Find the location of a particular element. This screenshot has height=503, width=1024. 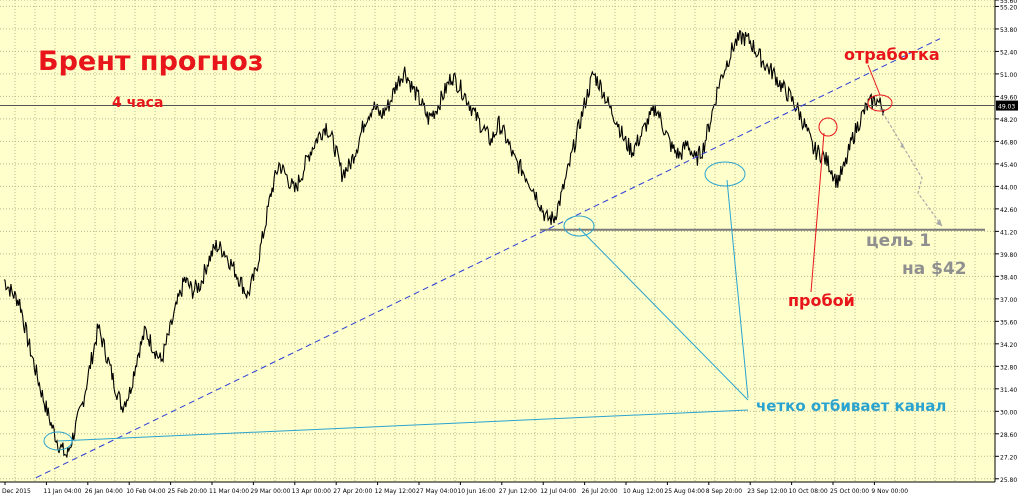

x-tick-label: 13 Apr 00:00 is located at coordinates (311, 491).